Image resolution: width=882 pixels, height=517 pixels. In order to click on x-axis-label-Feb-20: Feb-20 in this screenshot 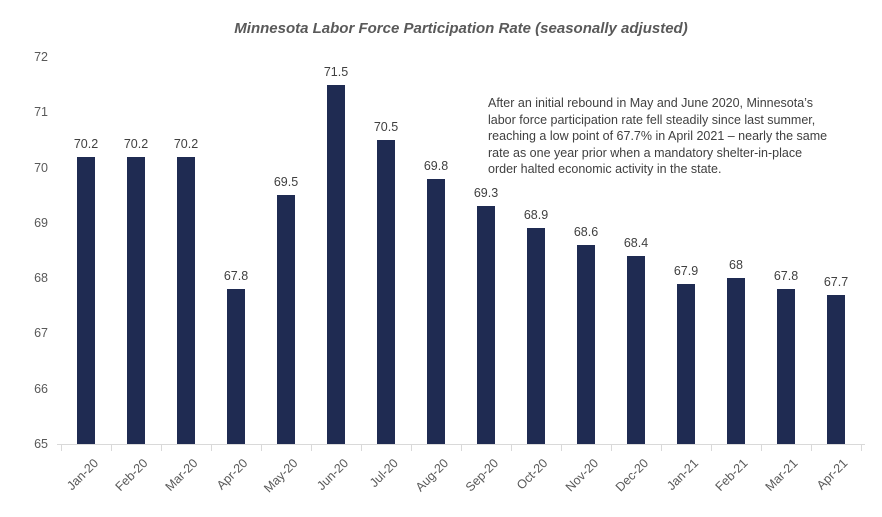, I will do `click(131, 475)`.